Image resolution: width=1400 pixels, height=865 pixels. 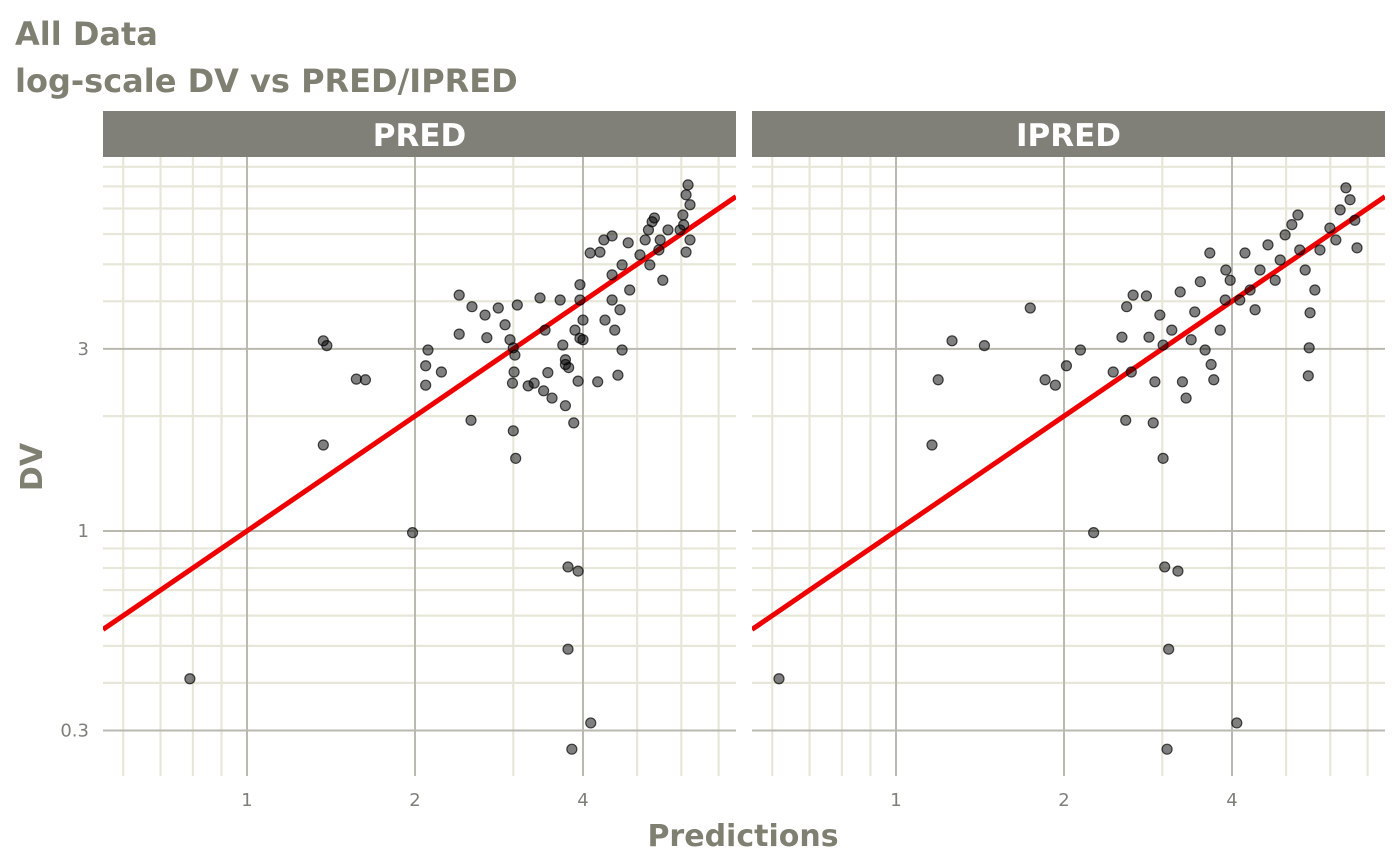 I want to click on y-tick-label: 1, so click(x=83, y=531).